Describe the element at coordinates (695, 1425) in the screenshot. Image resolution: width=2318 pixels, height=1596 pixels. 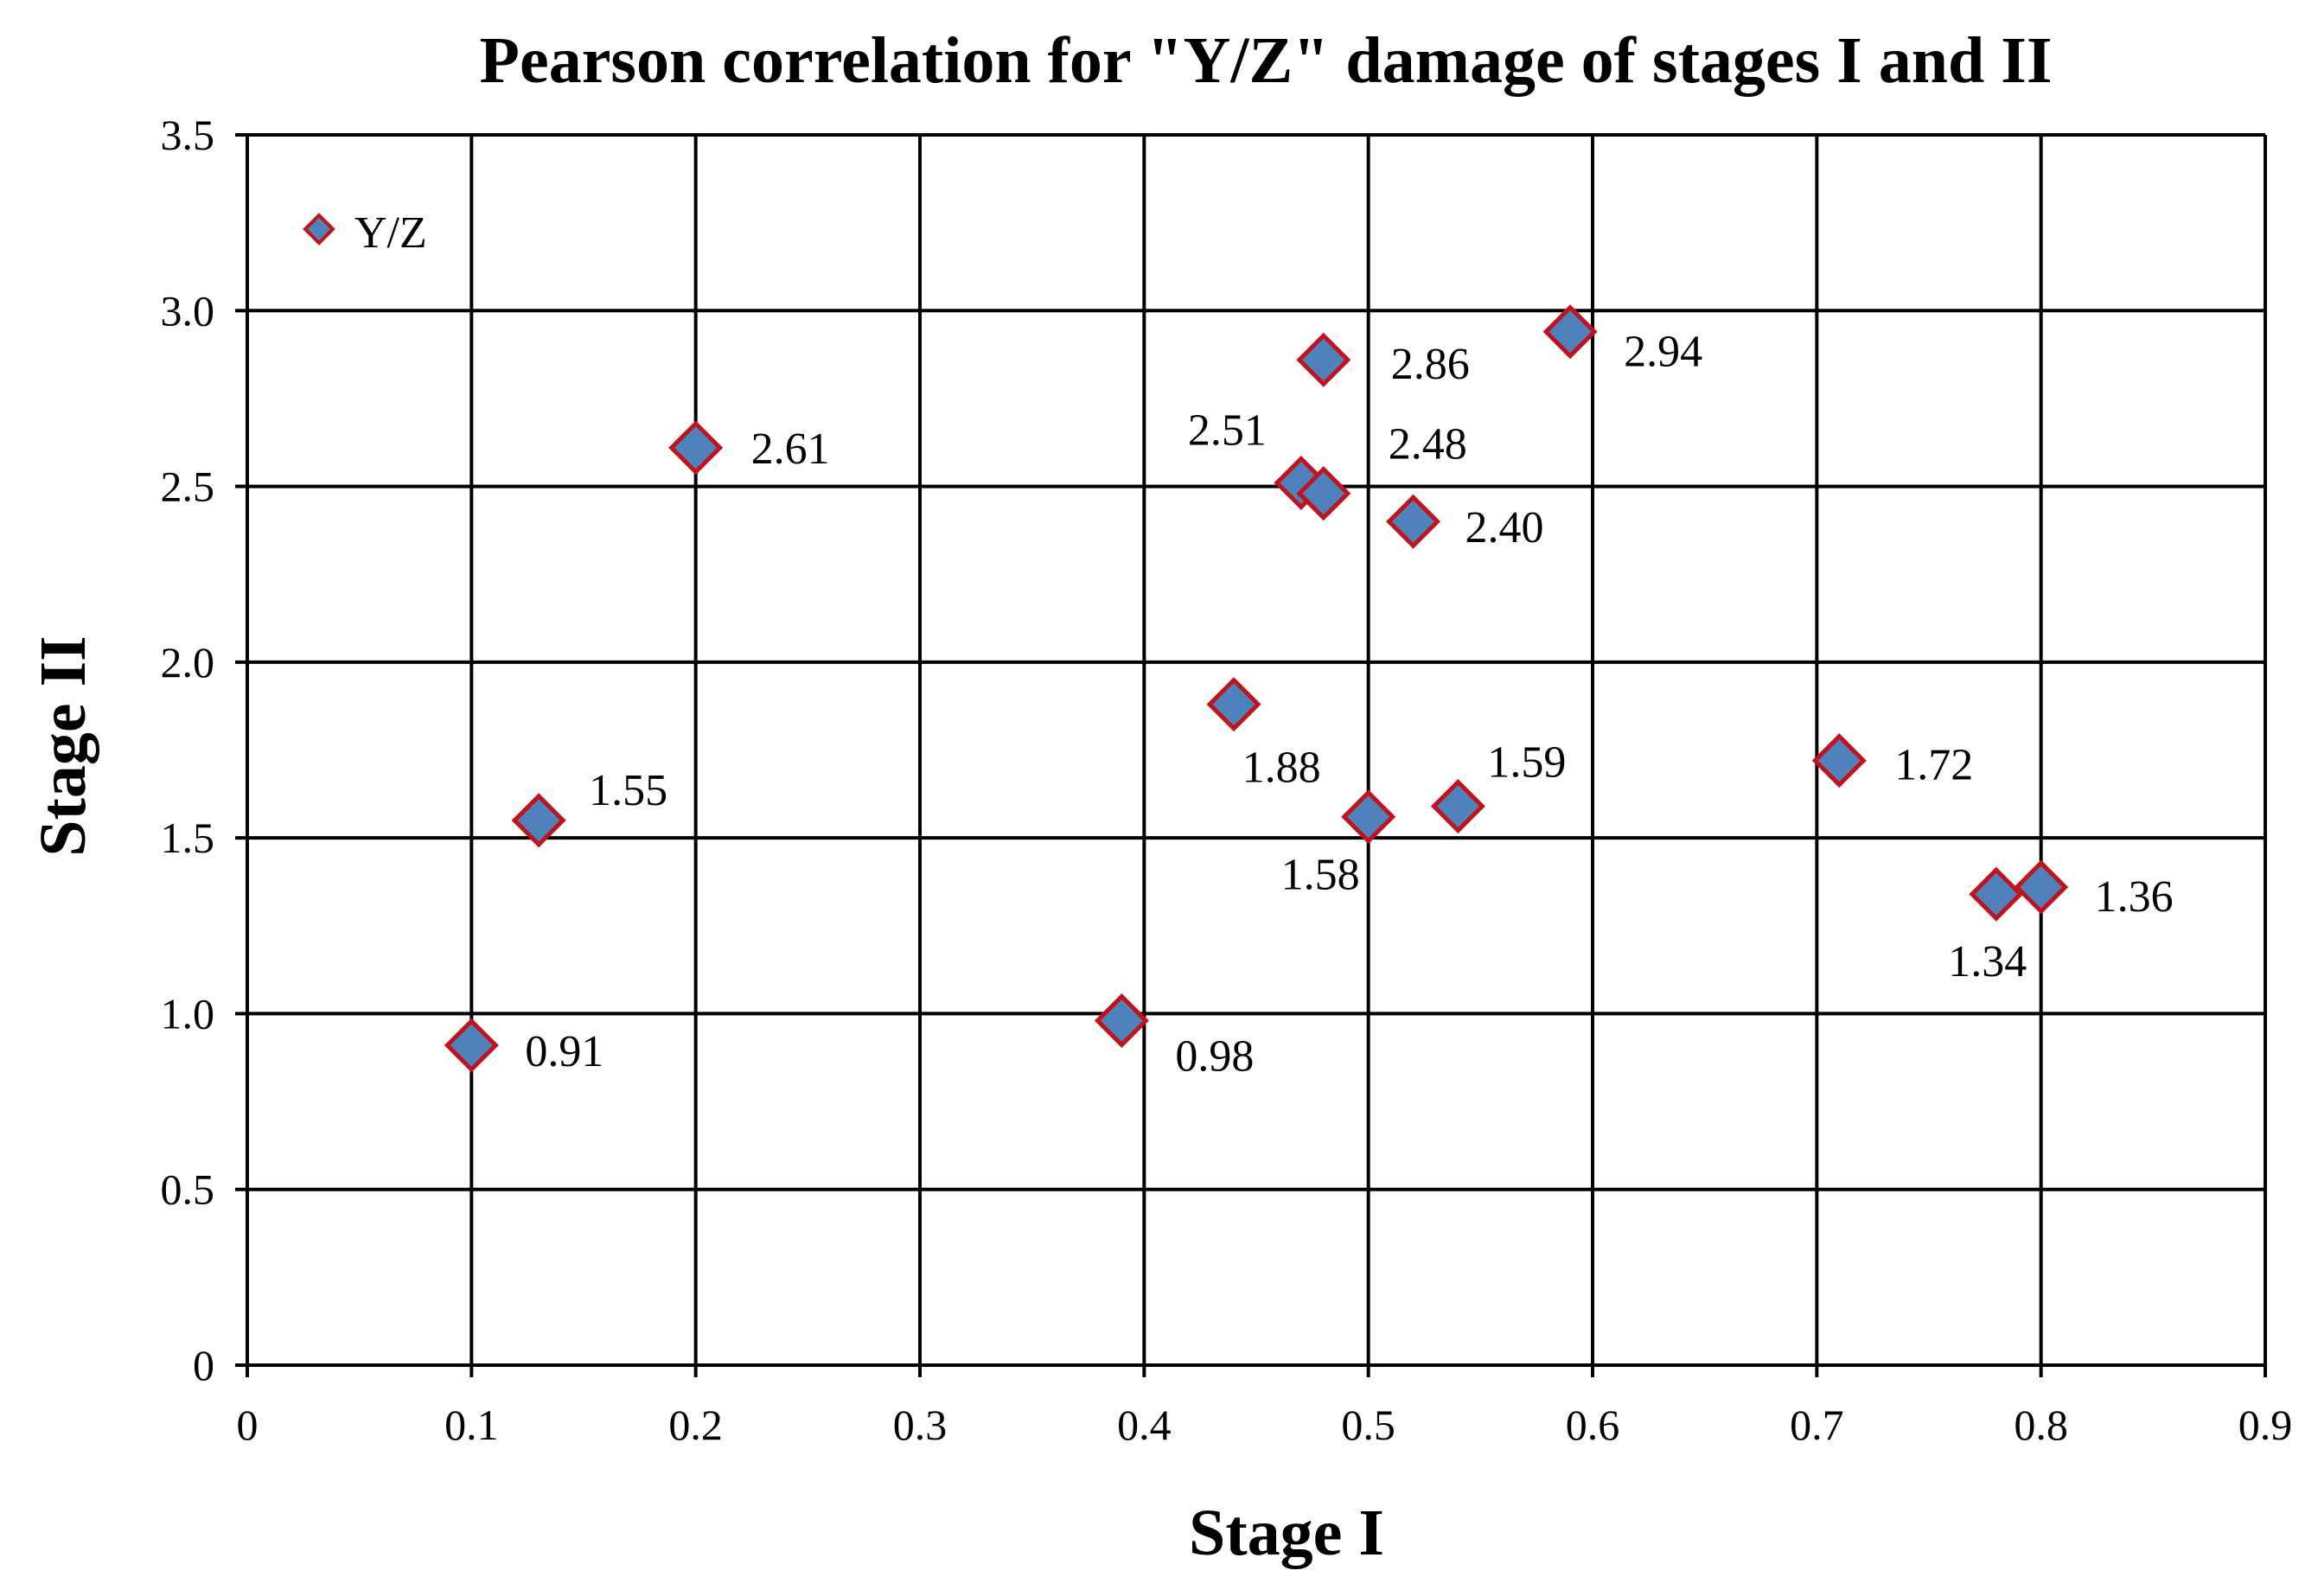
I see `x-tick-label: 0.2` at that location.